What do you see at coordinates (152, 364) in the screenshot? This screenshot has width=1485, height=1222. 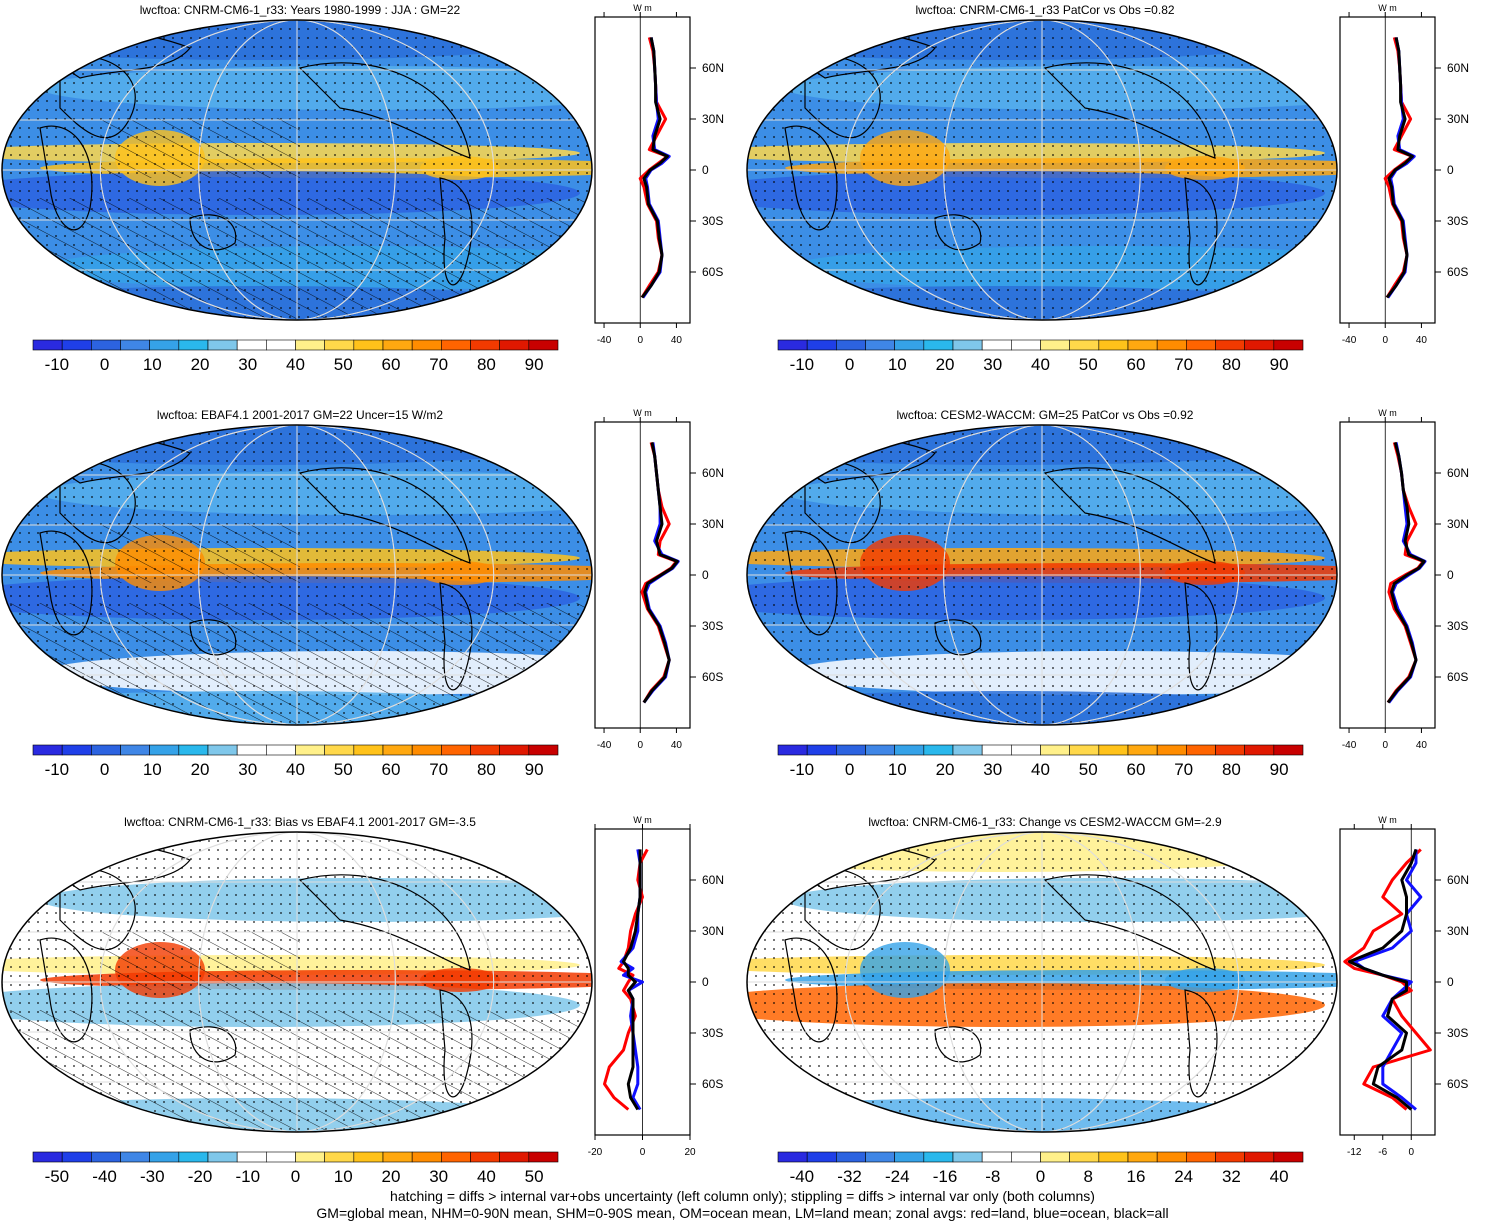 I see `colorbar-tick-label: 10` at bounding box center [152, 364].